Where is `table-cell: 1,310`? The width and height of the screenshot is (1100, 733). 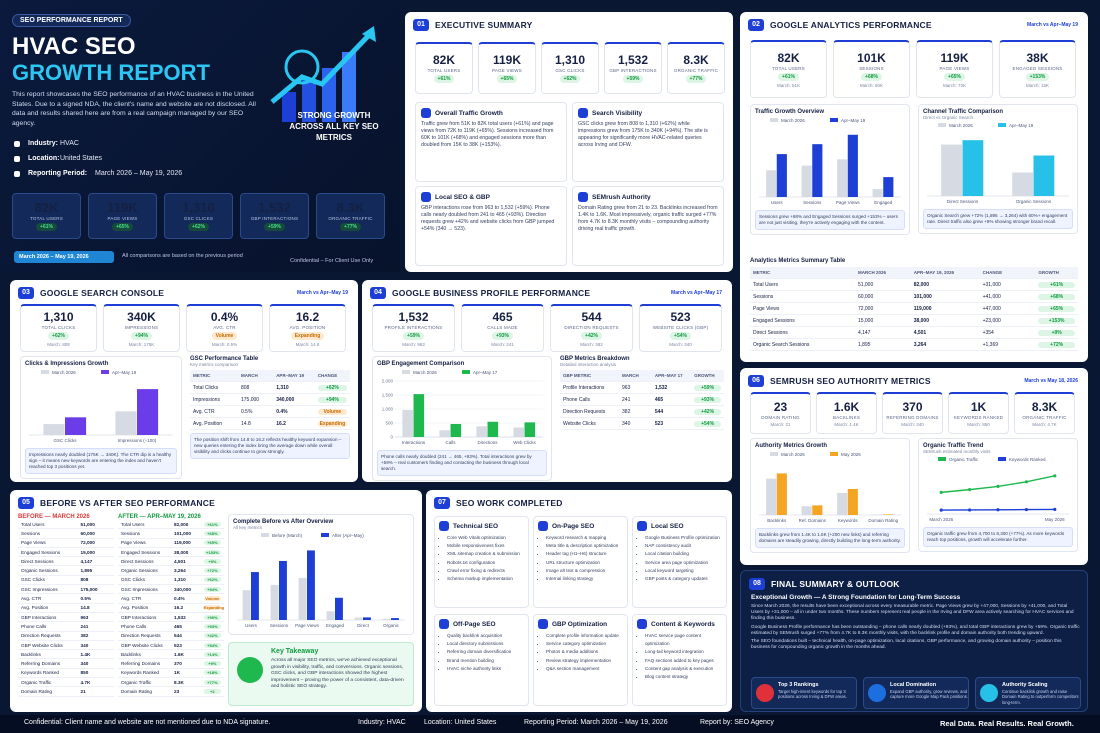
table-cell: 1,310 is located at coordinates (282, 387).